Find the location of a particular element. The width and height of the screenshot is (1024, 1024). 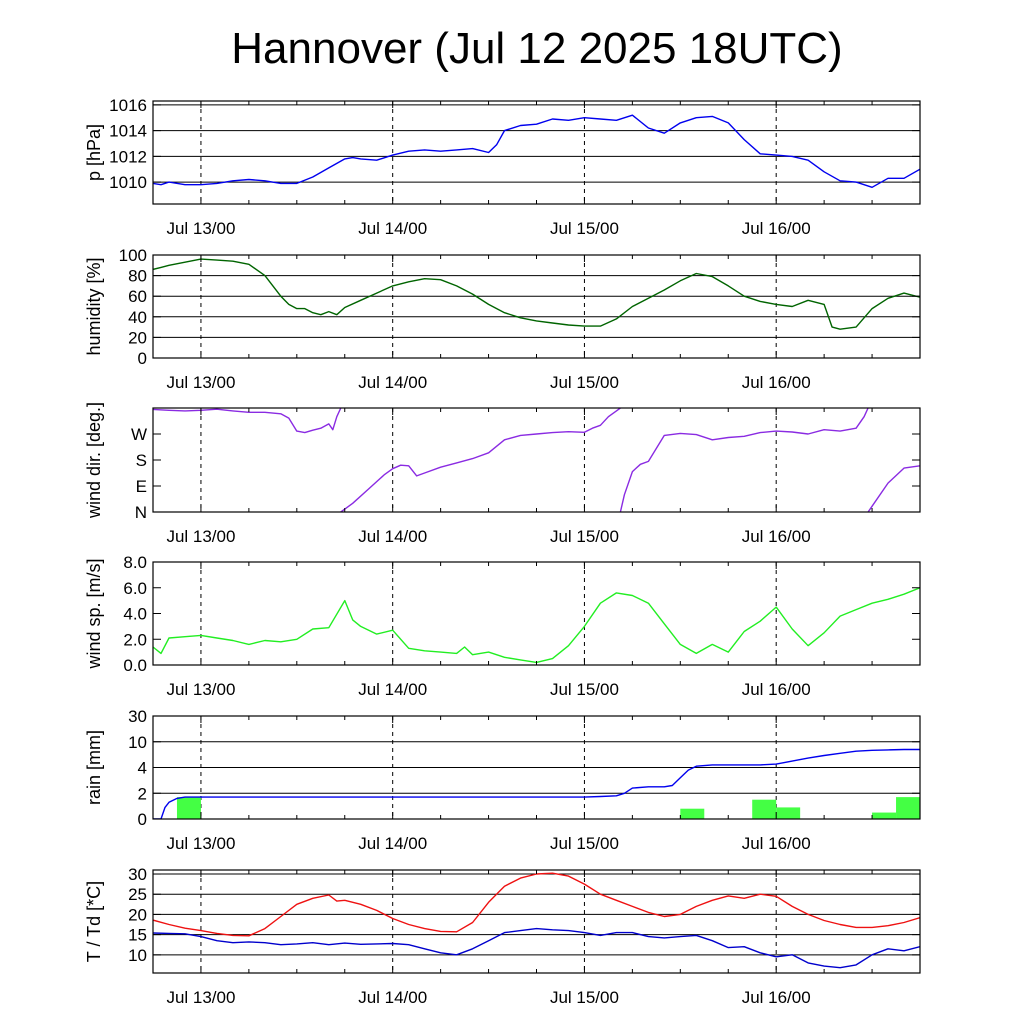

rain-series-line is located at coordinates (536, 783).